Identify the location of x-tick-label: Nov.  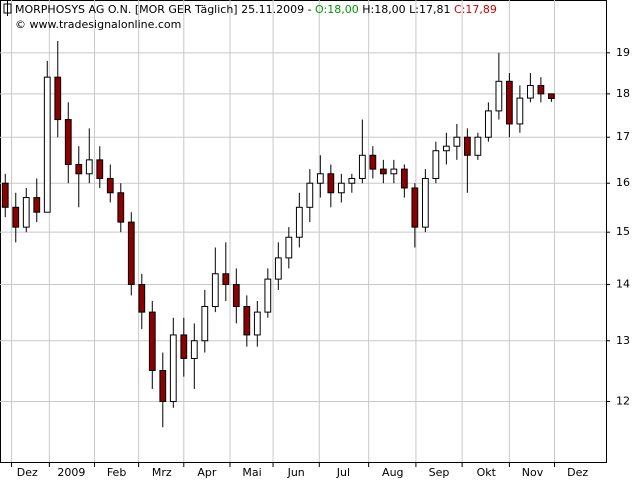
(533, 472).